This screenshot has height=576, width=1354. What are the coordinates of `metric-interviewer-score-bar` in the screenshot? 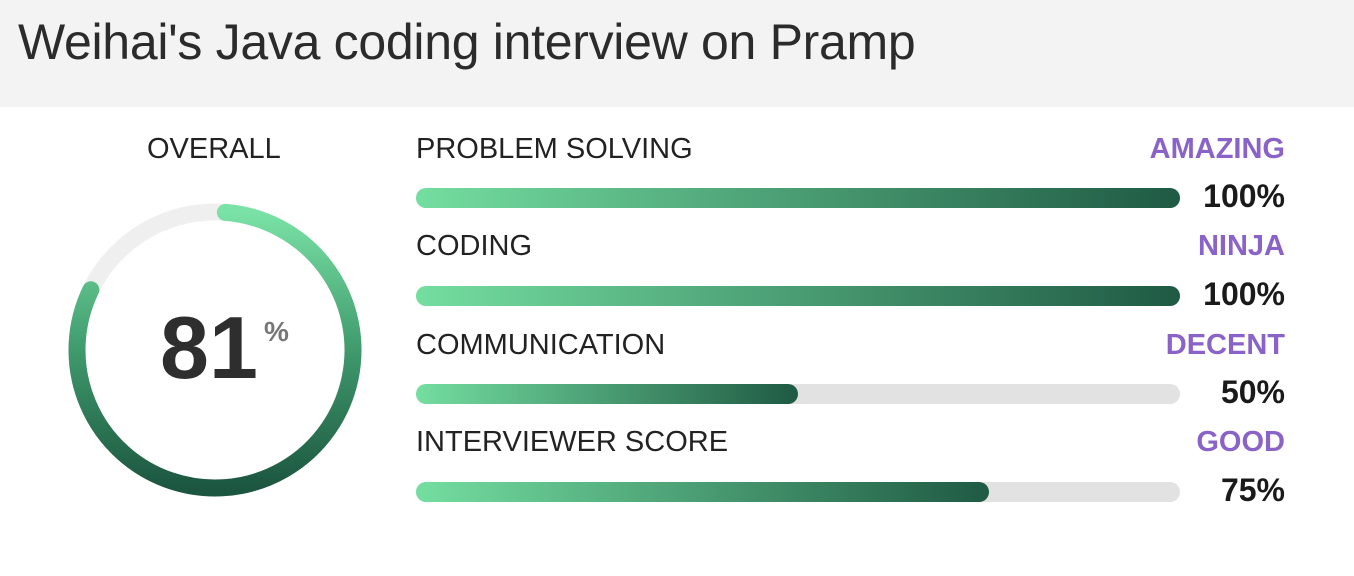 It's located at (798, 492).